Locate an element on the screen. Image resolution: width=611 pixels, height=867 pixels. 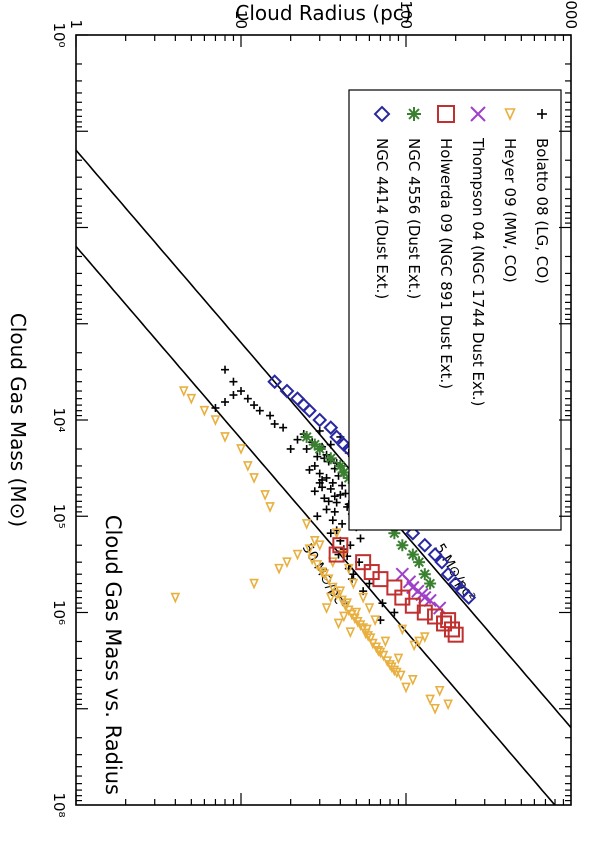
x-tick-label: 10⁶ is located at coordinates (59, 612).